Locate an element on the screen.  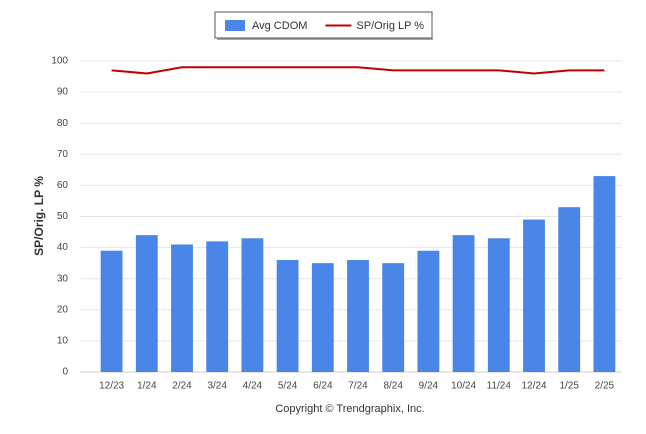
line is located at coordinates (358, 70).